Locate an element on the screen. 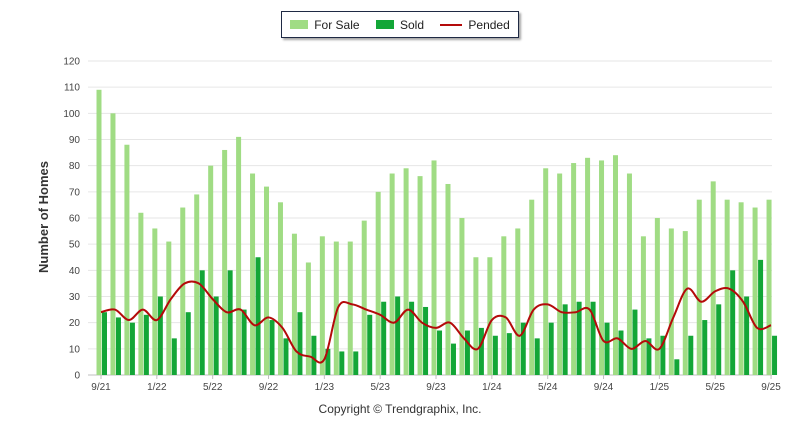  y-tick-label: 70 is located at coordinates (75, 192).